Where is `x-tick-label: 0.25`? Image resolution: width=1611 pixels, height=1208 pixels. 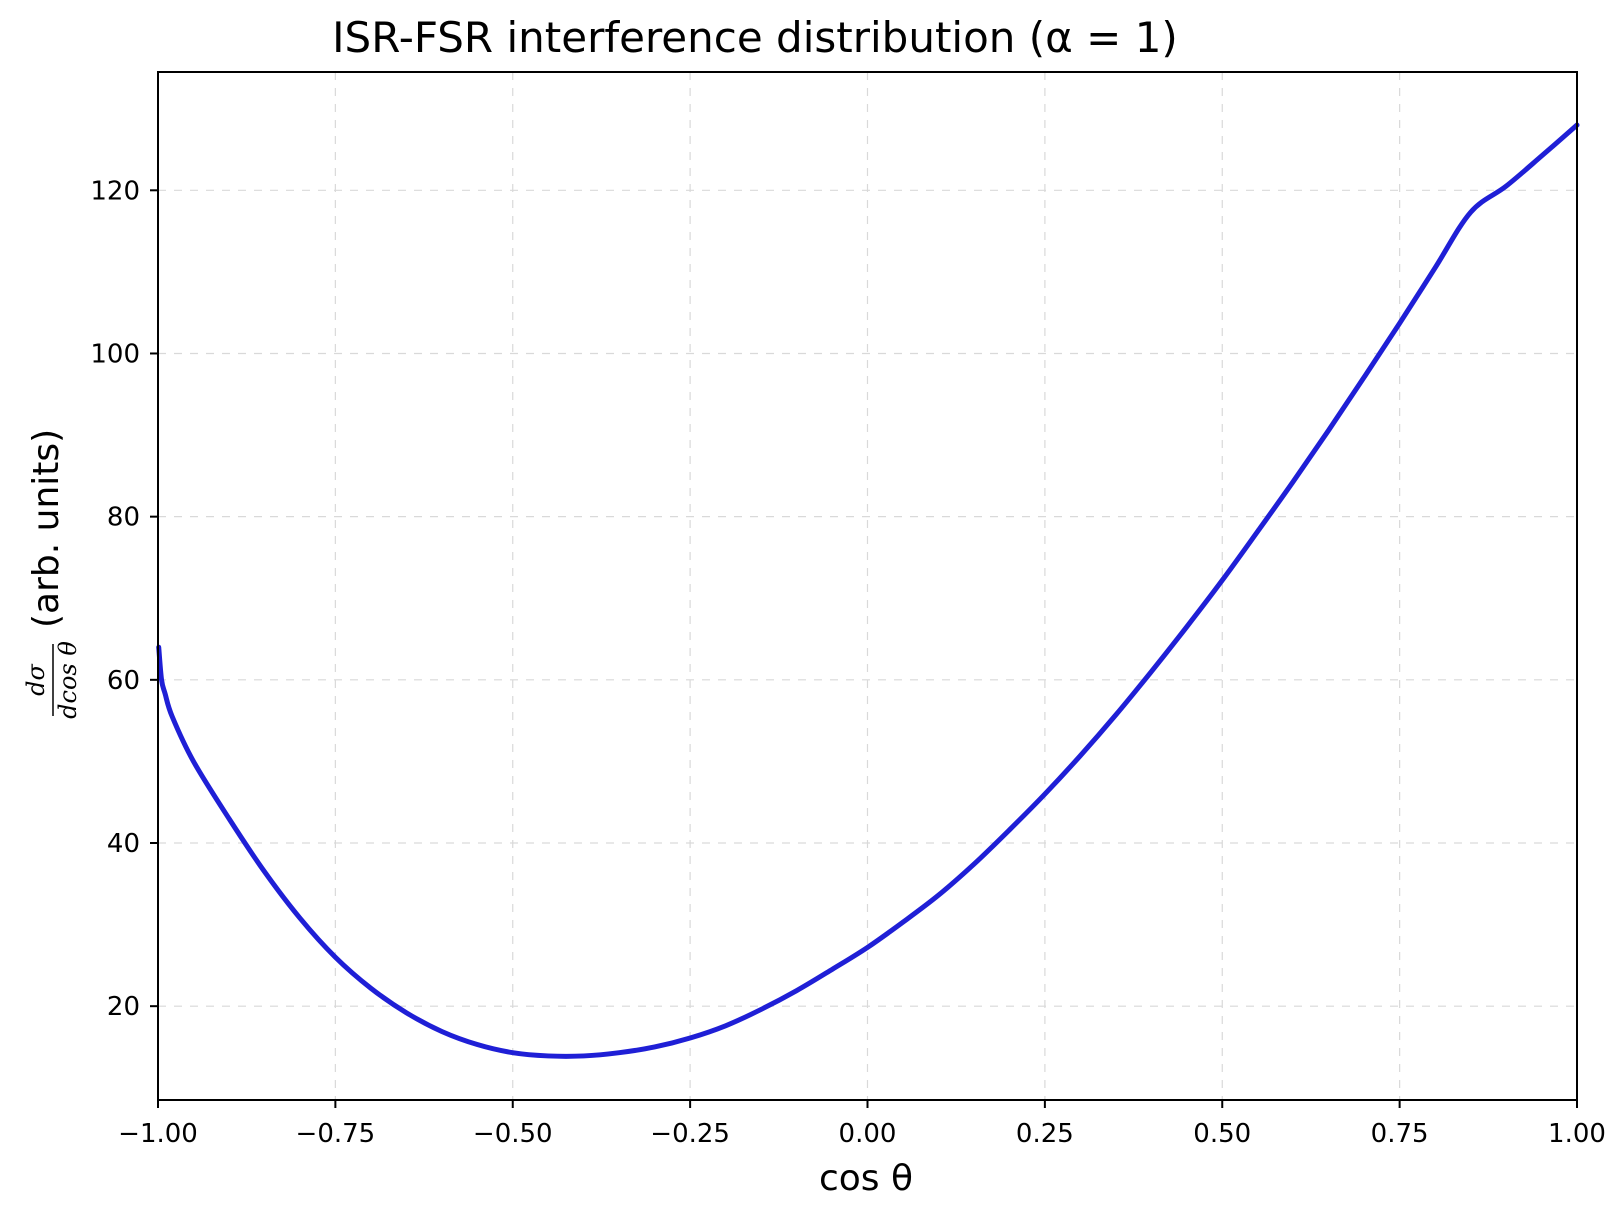
x-tick-label: 0.25 is located at coordinates (1045, 1134).